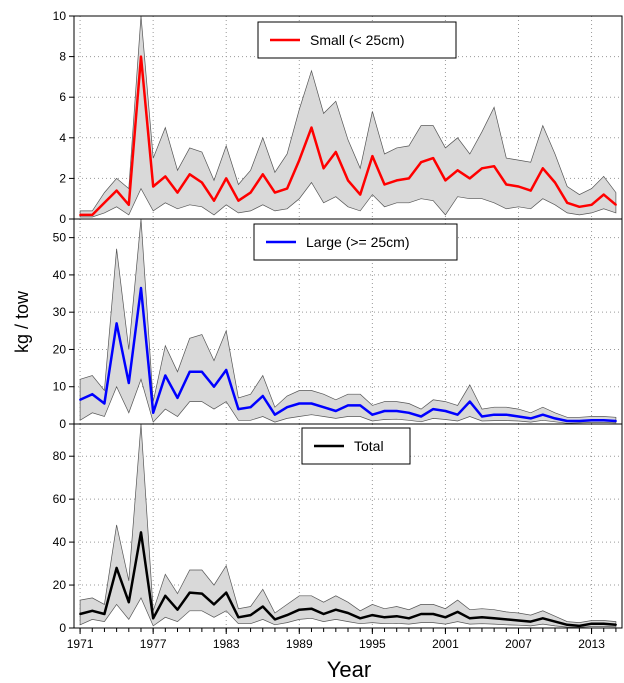  What do you see at coordinates (22, 321) in the screenshot?
I see `y-axis-label: kg / tow` at bounding box center [22, 321].